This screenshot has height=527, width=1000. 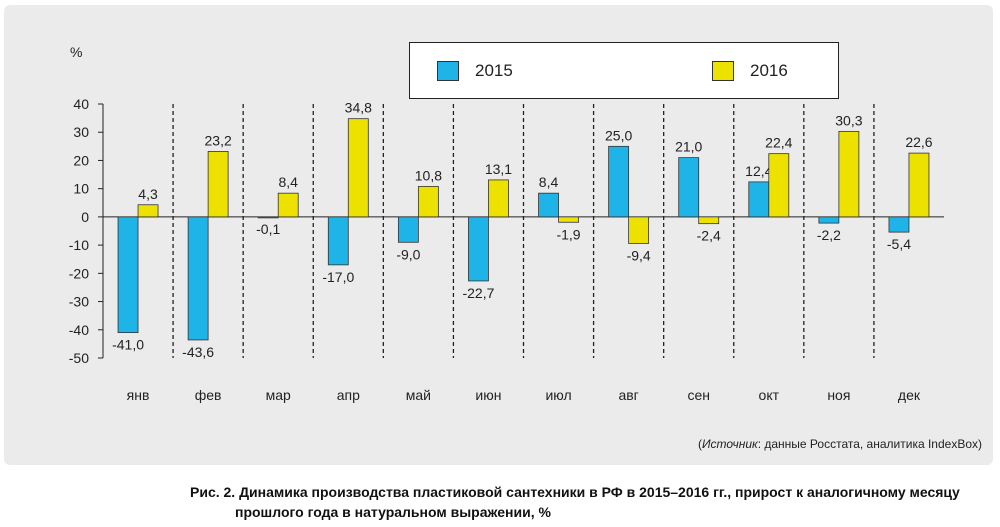 I want to click on bar-2015-сен, so click(x=689, y=187).